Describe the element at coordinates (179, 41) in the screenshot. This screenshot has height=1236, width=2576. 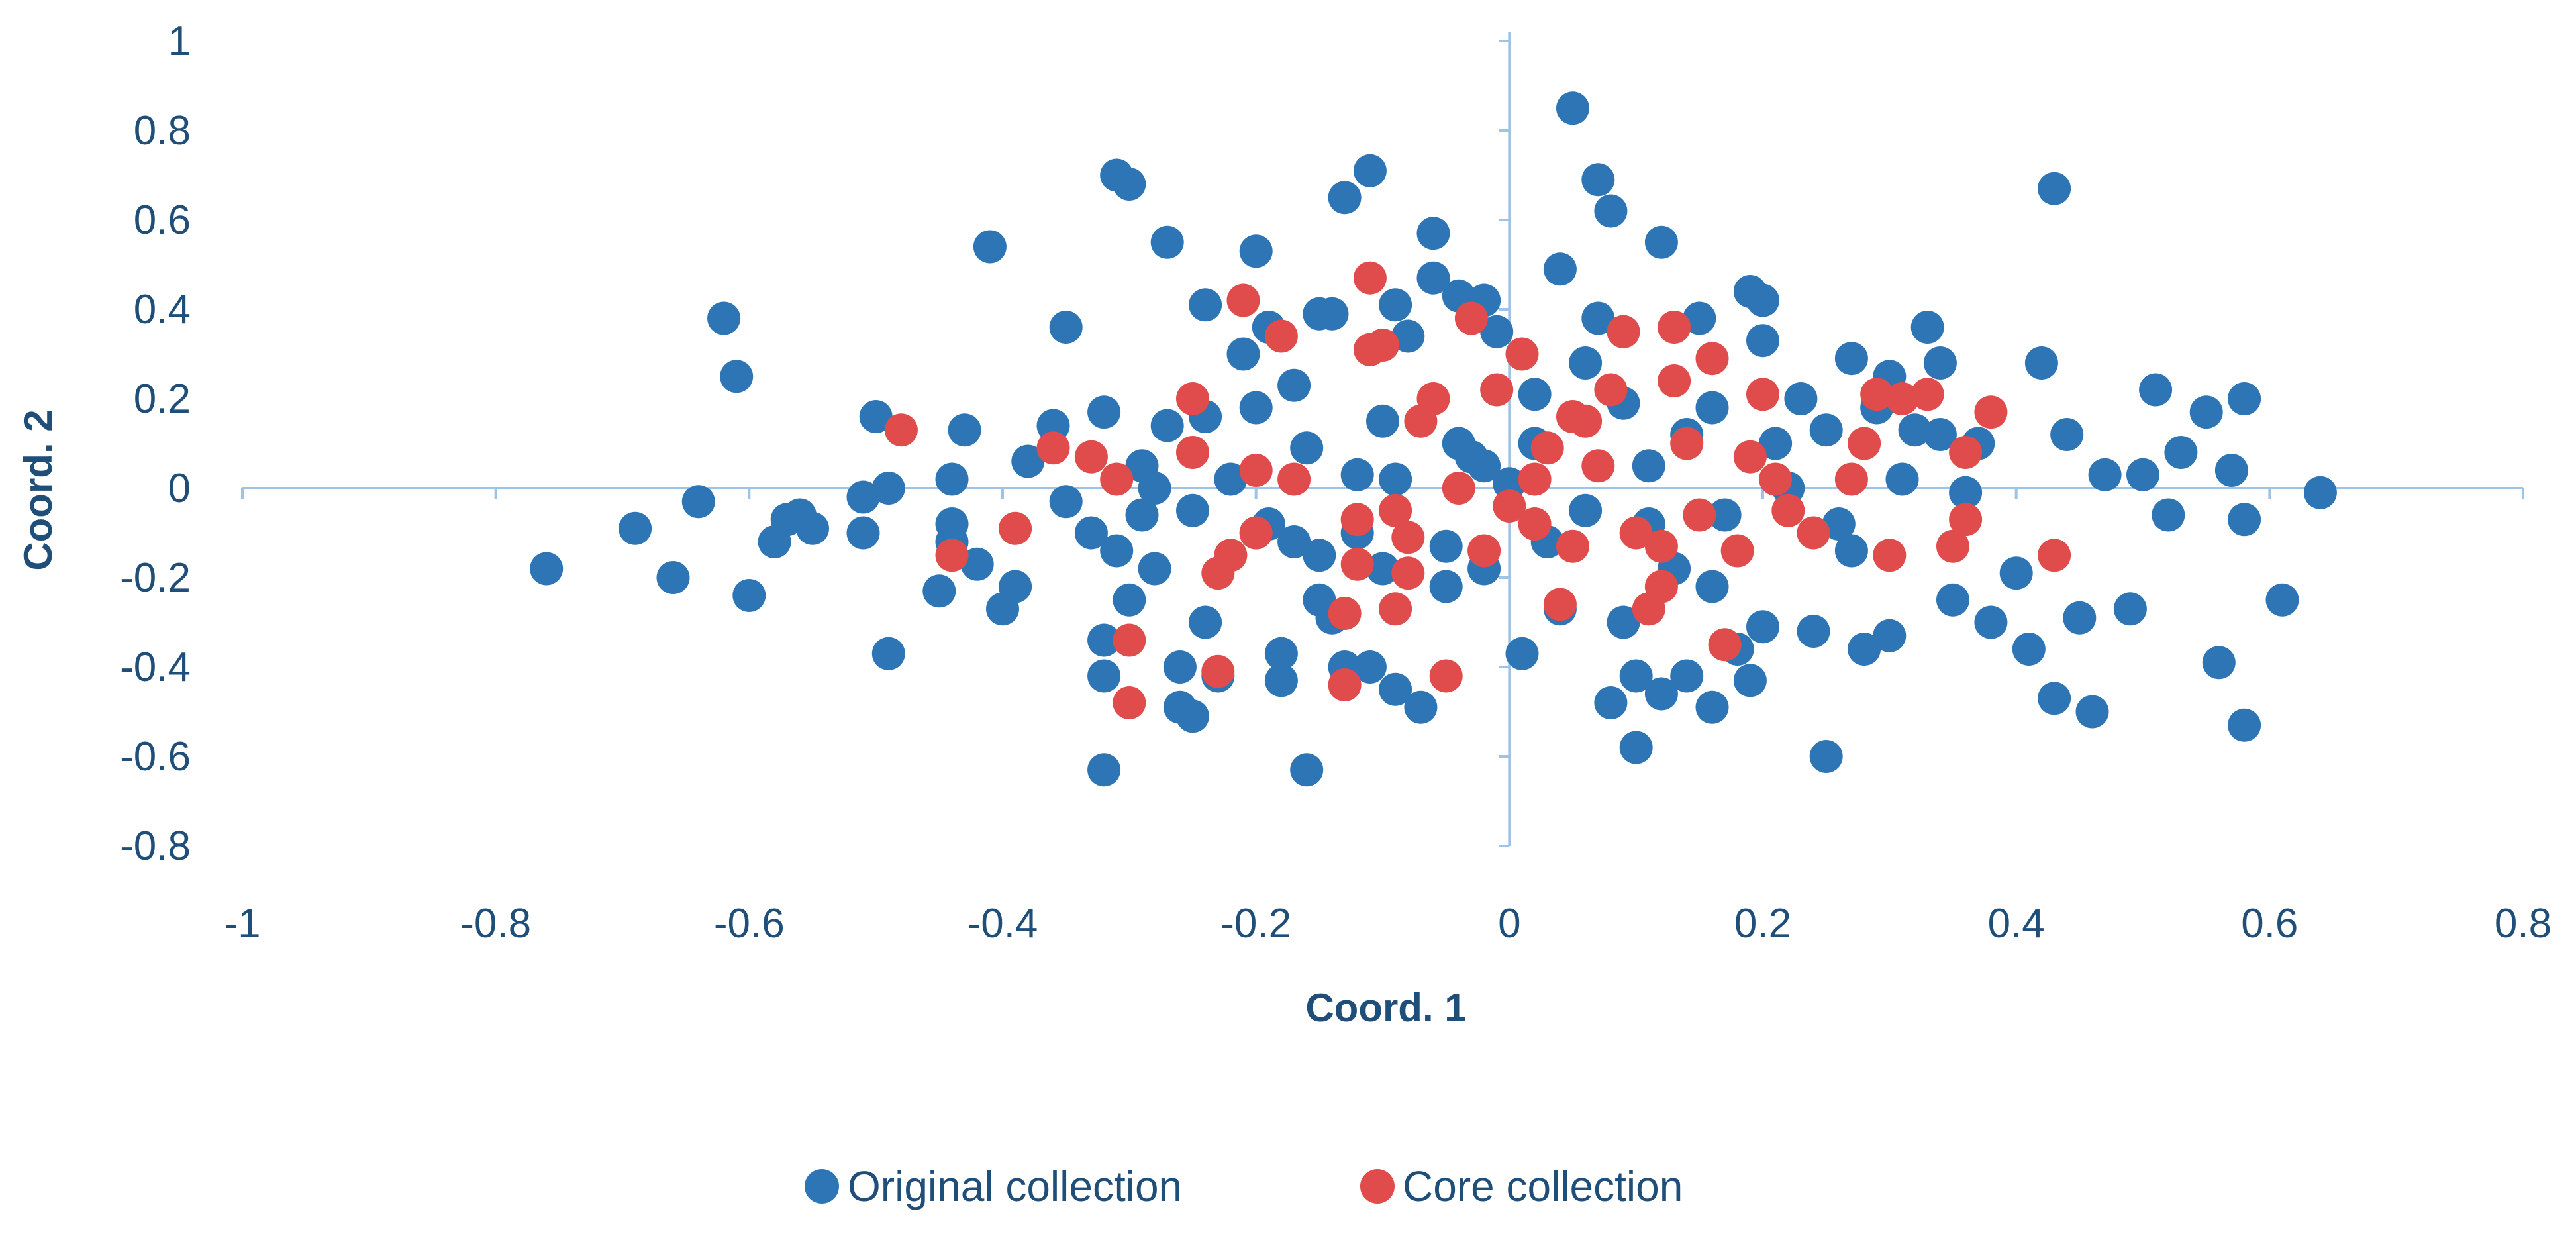
I see `y-tick-label: 1` at that location.